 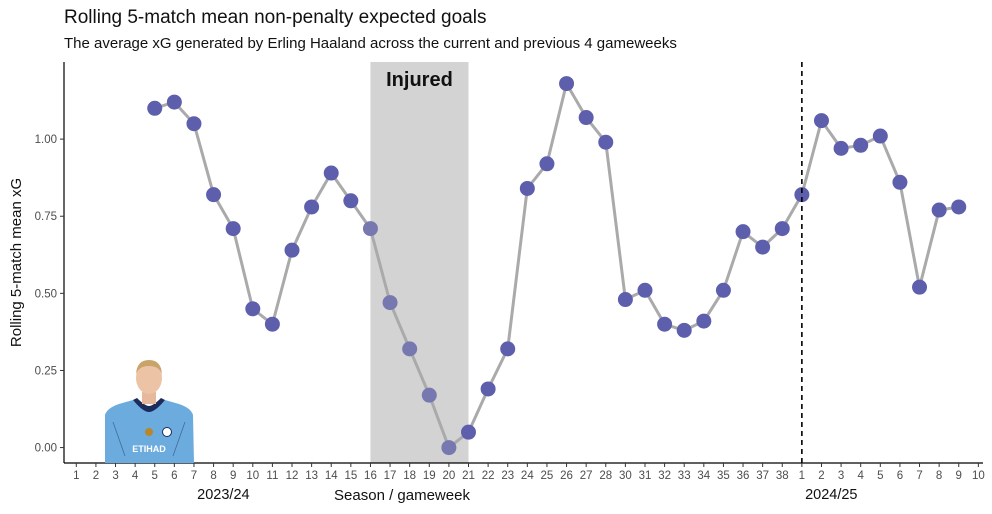 I want to click on x-tick-label: 26, so click(x=566, y=476).